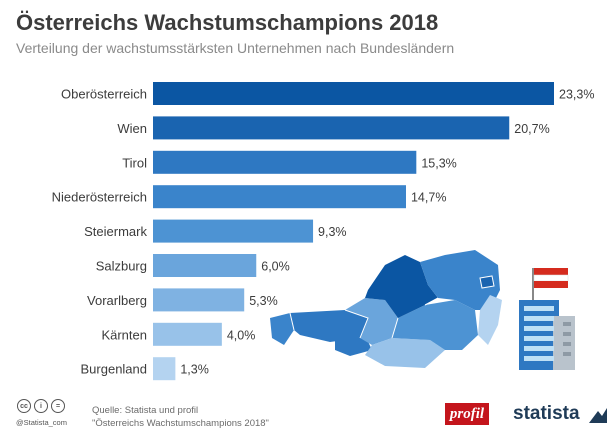 This screenshot has width=616, height=439. Describe the element at coordinates (41, 422) in the screenshot. I see `statista-handle: @Statista_com` at that location.